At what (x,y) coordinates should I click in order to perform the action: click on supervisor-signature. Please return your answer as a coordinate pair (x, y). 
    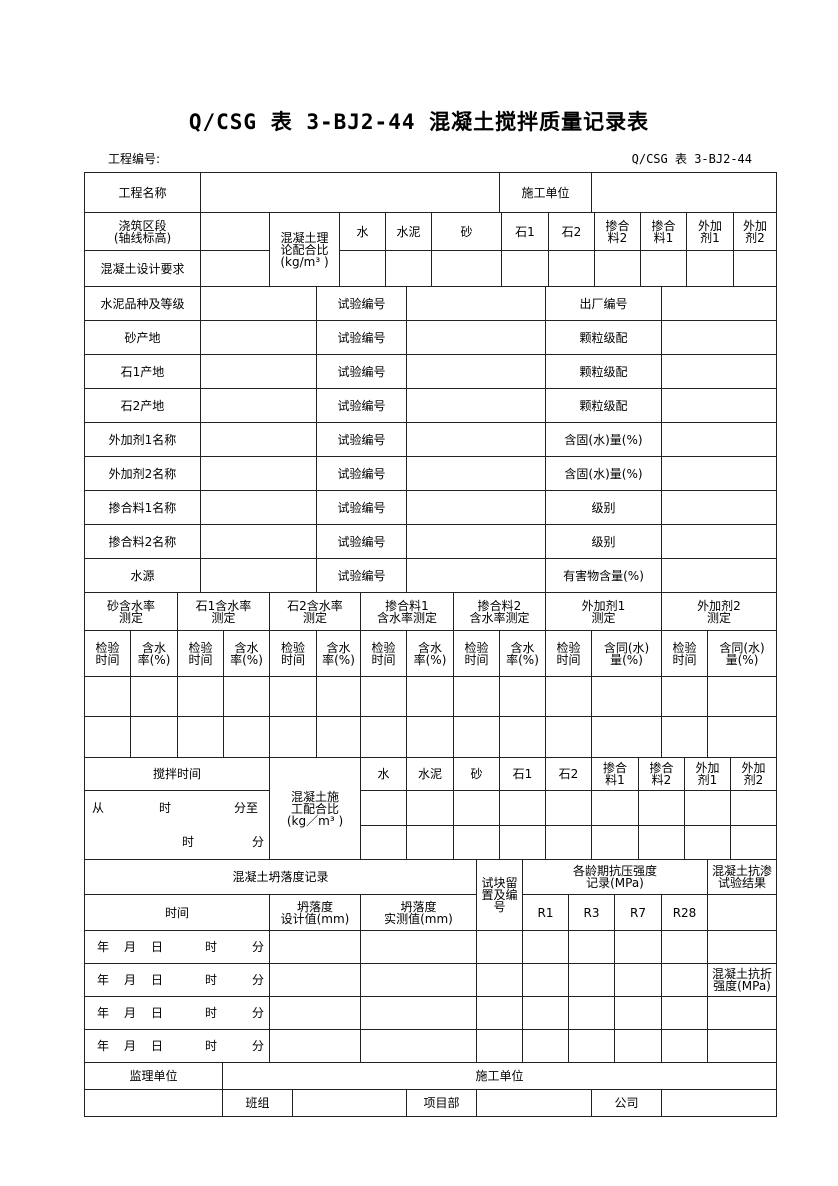
    Looking at the image, I should click on (153, 1103).